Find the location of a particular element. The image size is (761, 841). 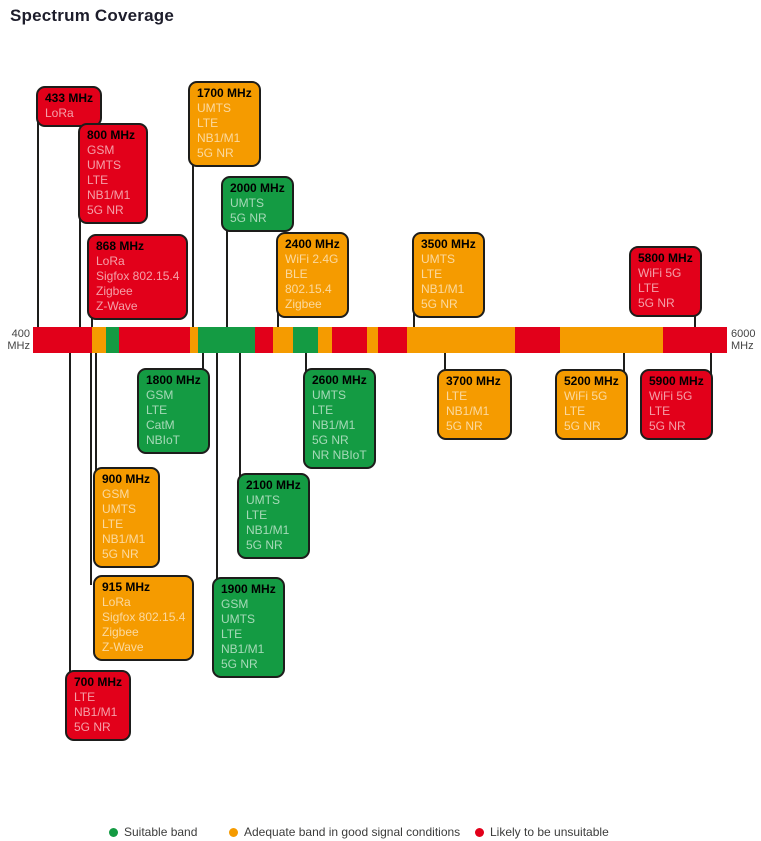

band-tech-1800mhz-3: NBIoT is located at coordinates (163, 440).